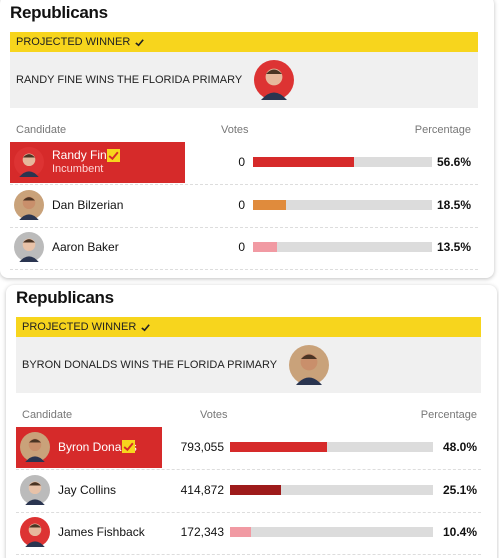 The width and height of the screenshot is (499, 558). I want to click on headline-box: RANDY FINE WINS THE FLORIDA PRIMARY, so click(244, 80).